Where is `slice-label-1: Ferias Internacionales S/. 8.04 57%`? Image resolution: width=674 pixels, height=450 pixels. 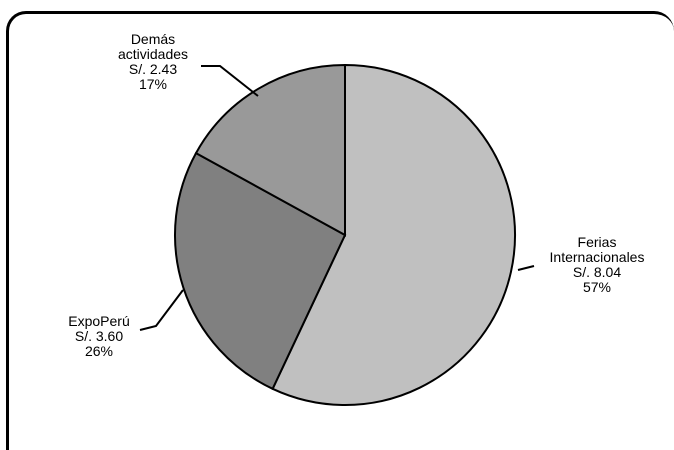
slice-label-1: Ferias Internacionales S/. 8.04 57% is located at coordinates (597, 264).